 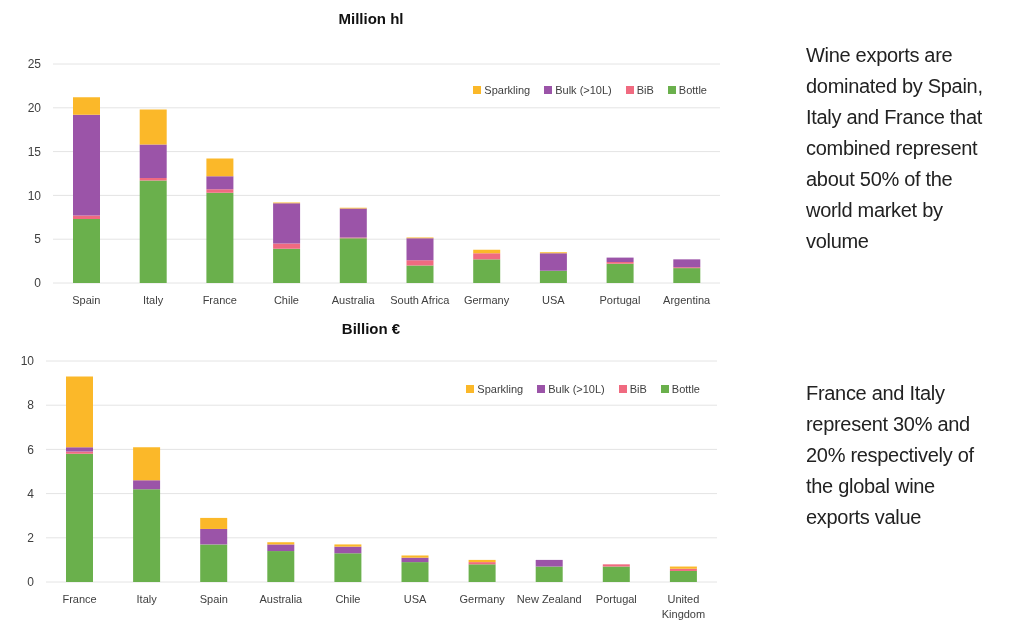 I want to click on x-tick-label: Argentina, so click(x=687, y=300).